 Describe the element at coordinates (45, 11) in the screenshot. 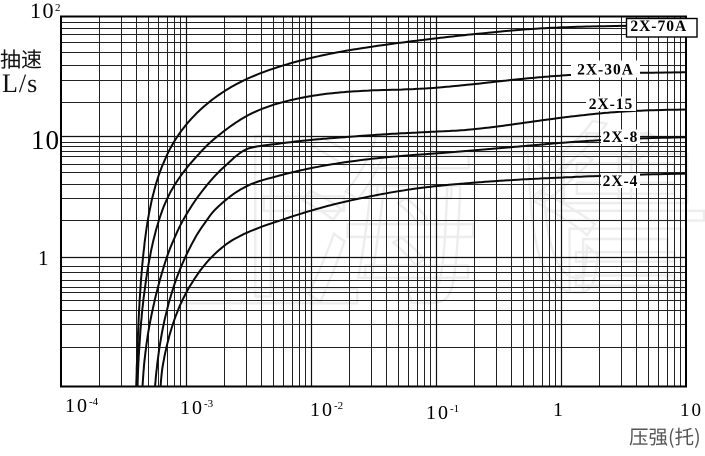

I see `svg-text: 102` at that location.